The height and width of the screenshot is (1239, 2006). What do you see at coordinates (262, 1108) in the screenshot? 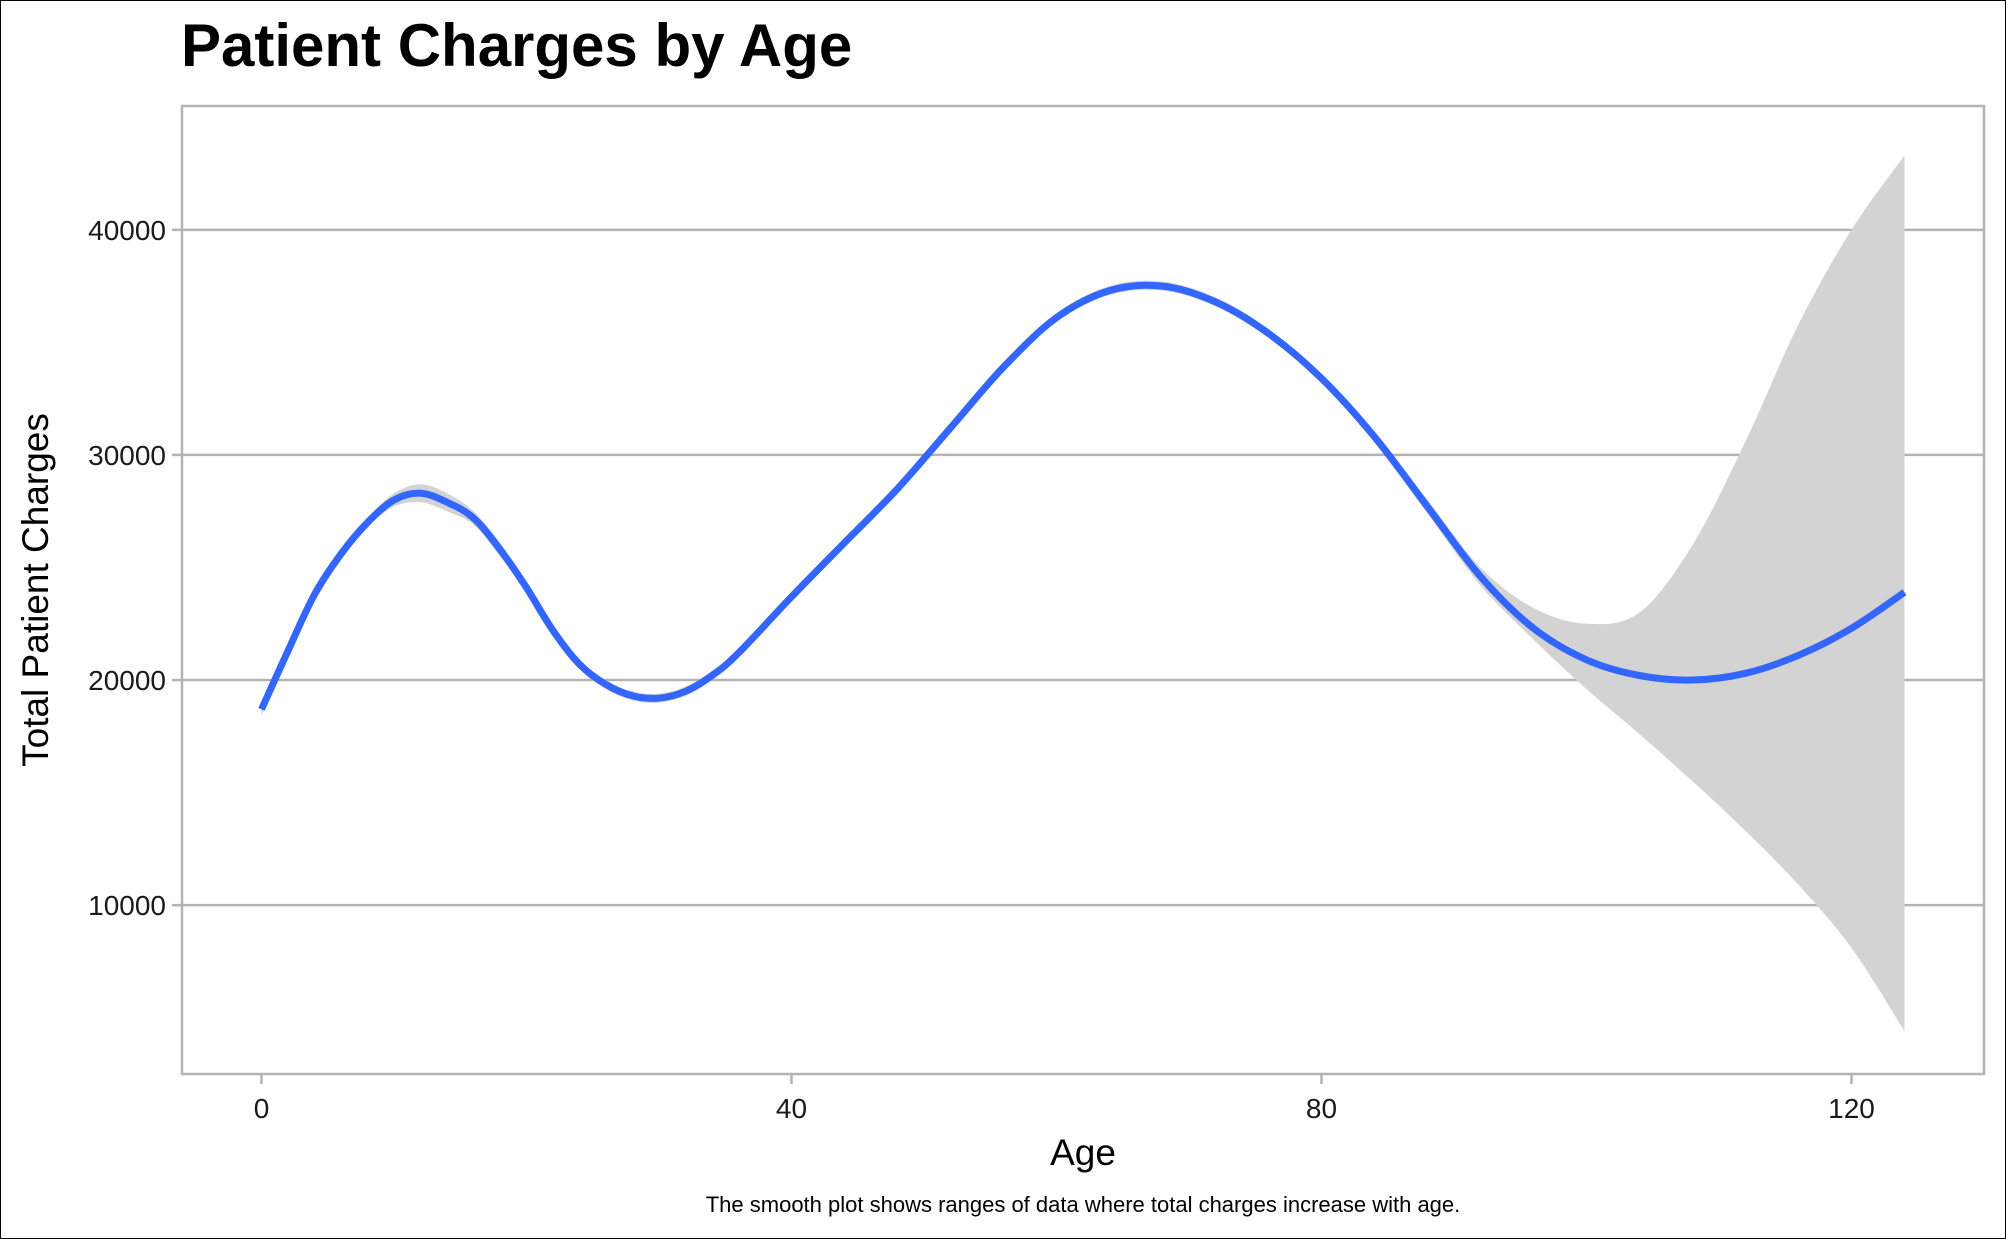
I see `x-tick-label-0: 0` at bounding box center [262, 1108].